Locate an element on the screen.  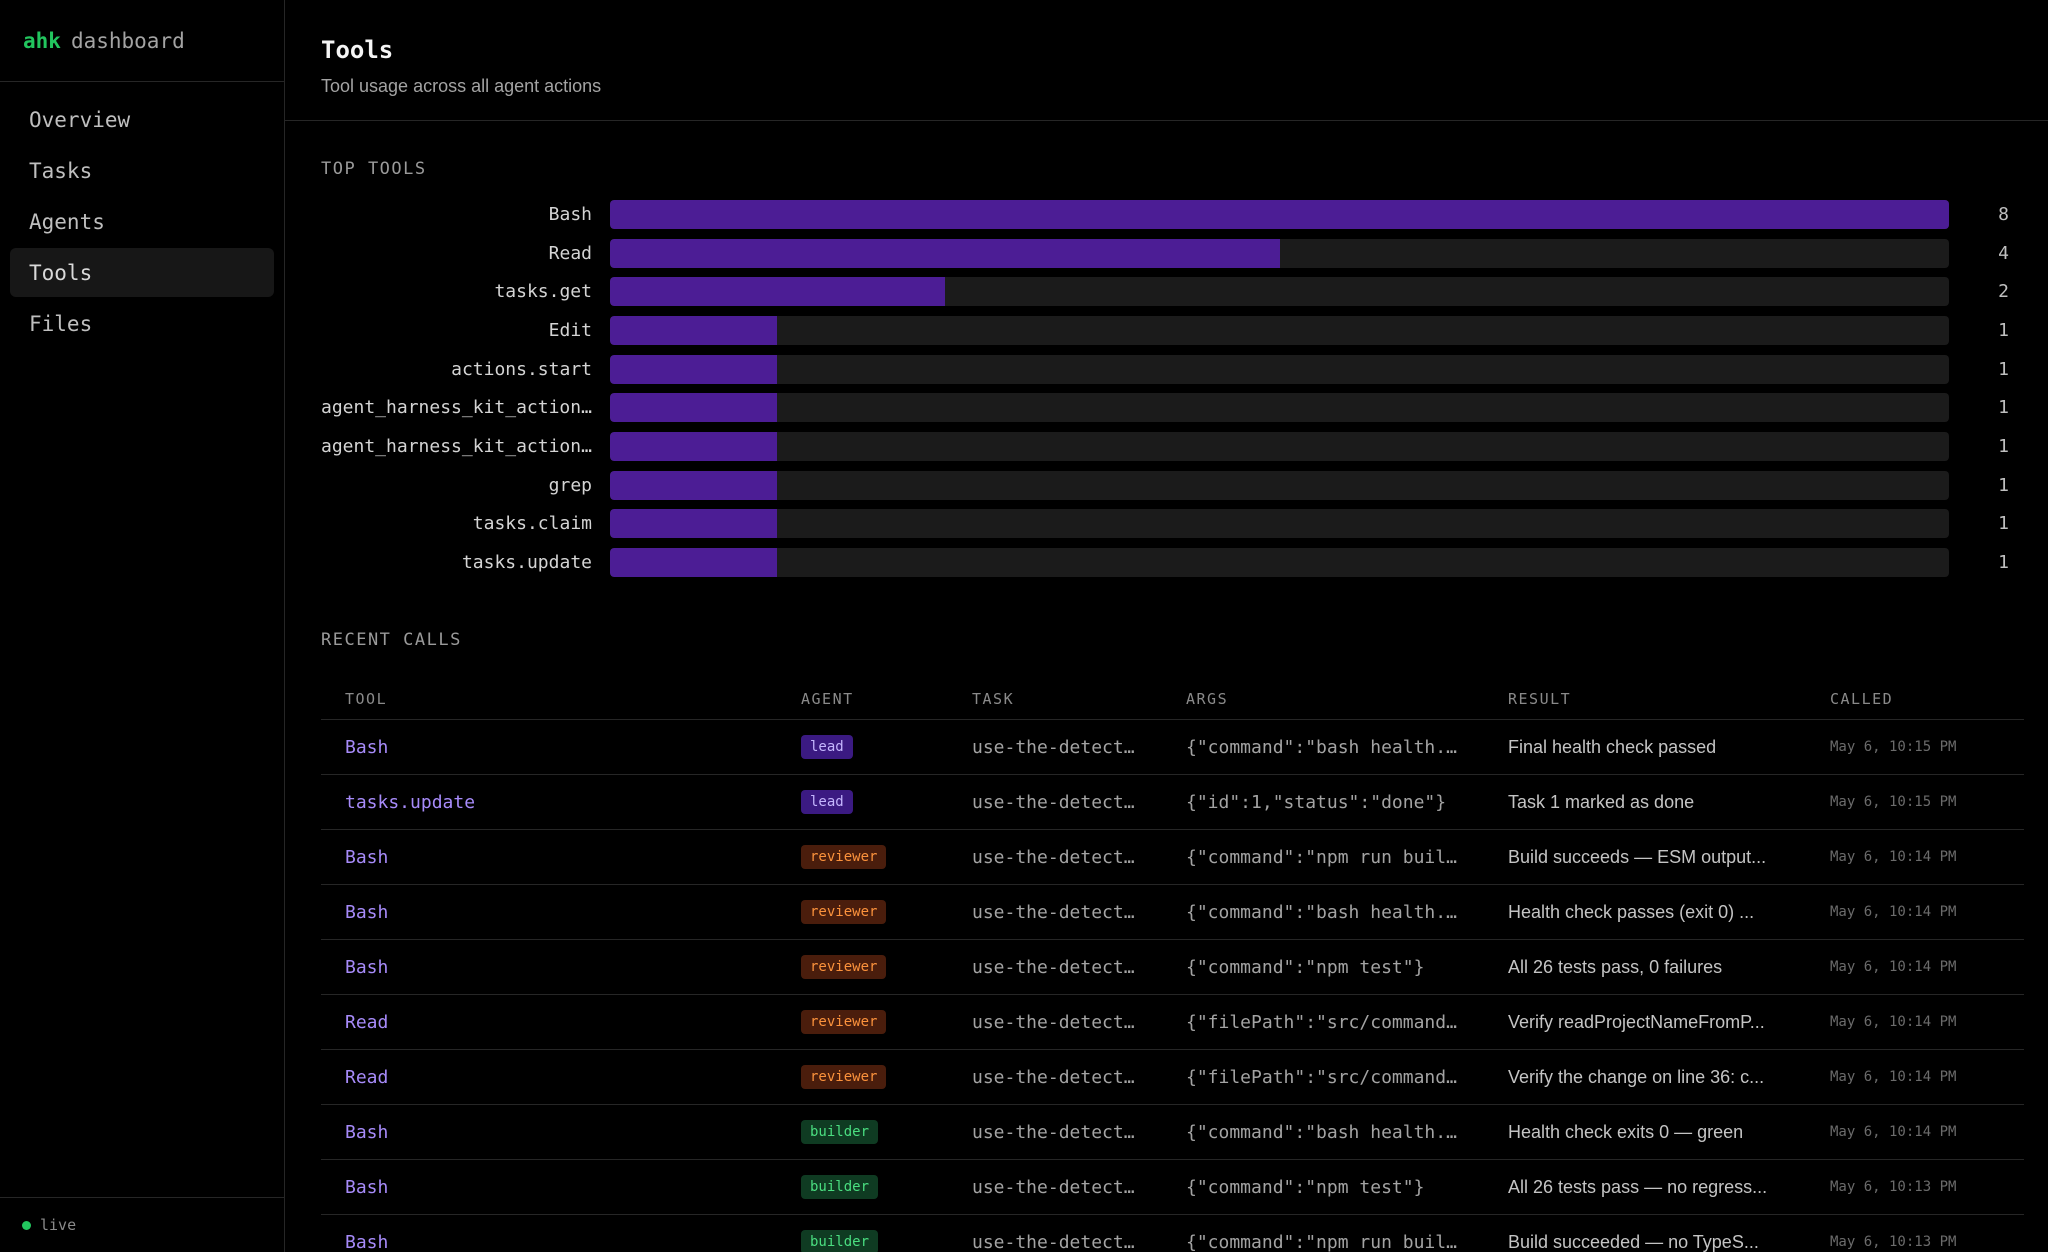
tool-bar-row: tasks.claim 1 is located at coordinates (1172, 524).